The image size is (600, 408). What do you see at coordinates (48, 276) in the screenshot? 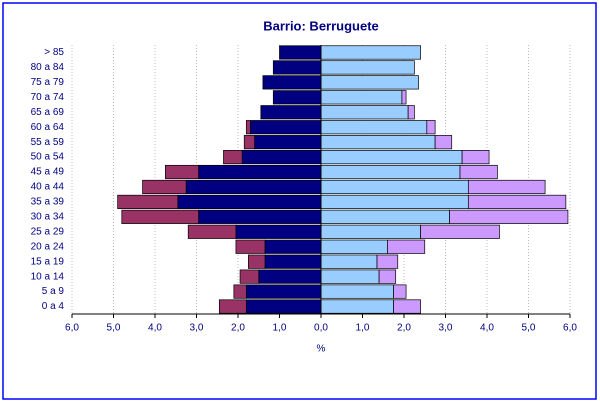
I see `y-tick-label: 10 a 14` at bounding box center [48, 276].